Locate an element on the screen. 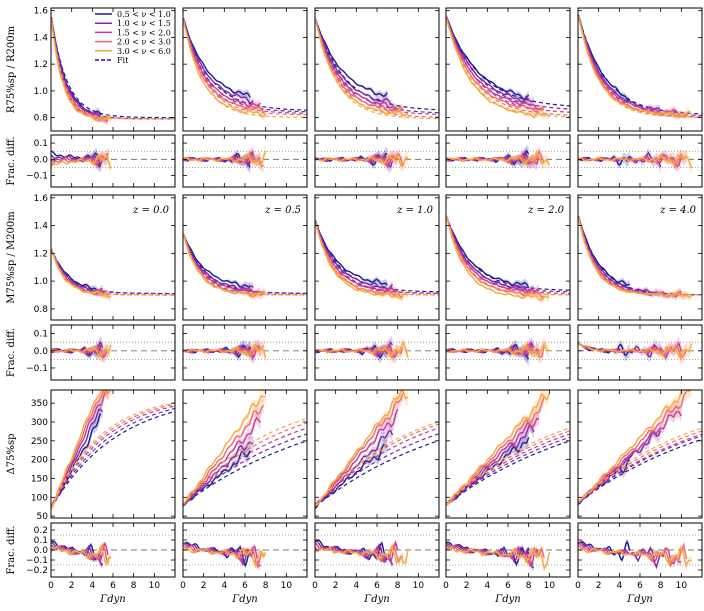 Image resolution: width=704 pixels, height=611 pixels. panel-m-1: z = 0.5 is located at coordinates (245, 257).